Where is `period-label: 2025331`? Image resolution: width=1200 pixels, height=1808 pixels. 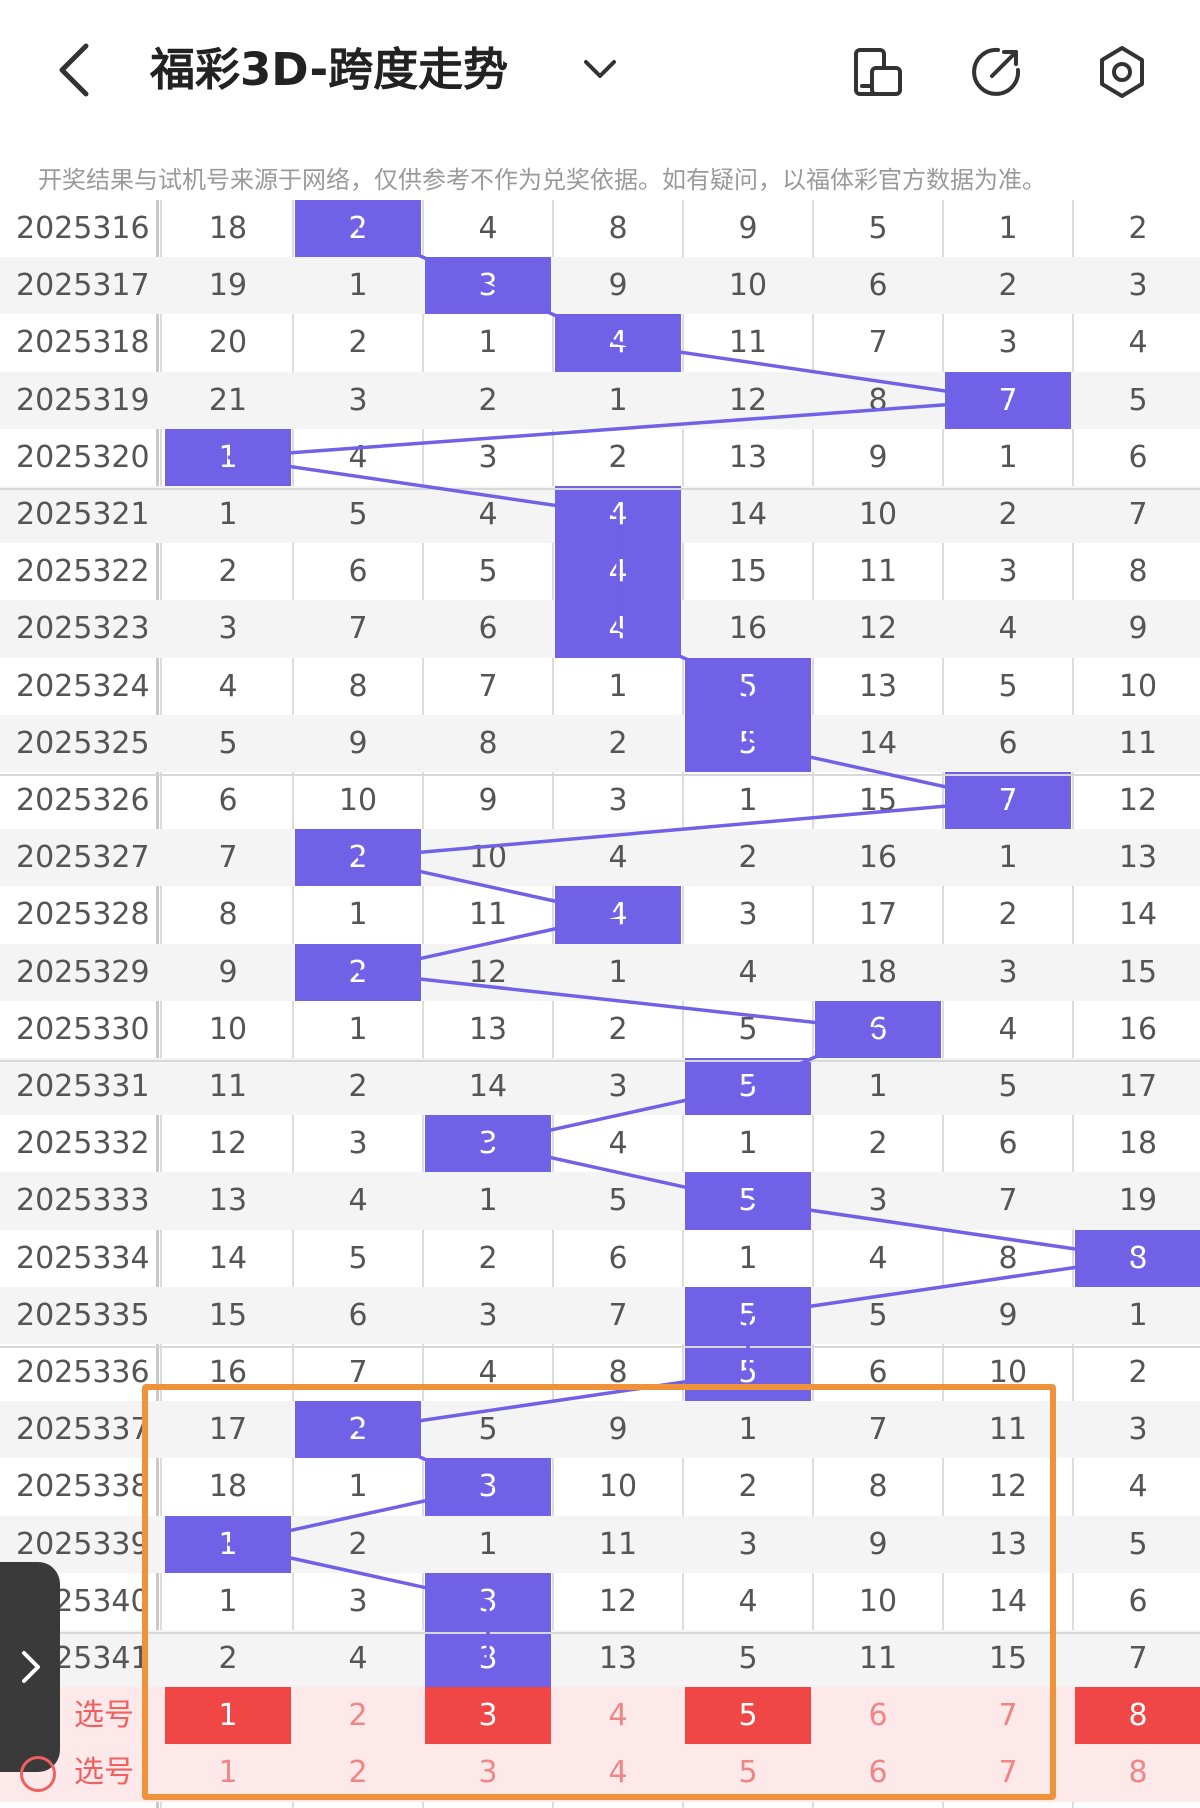 period-label: 2025331 is located at coordinates (83, 1086).